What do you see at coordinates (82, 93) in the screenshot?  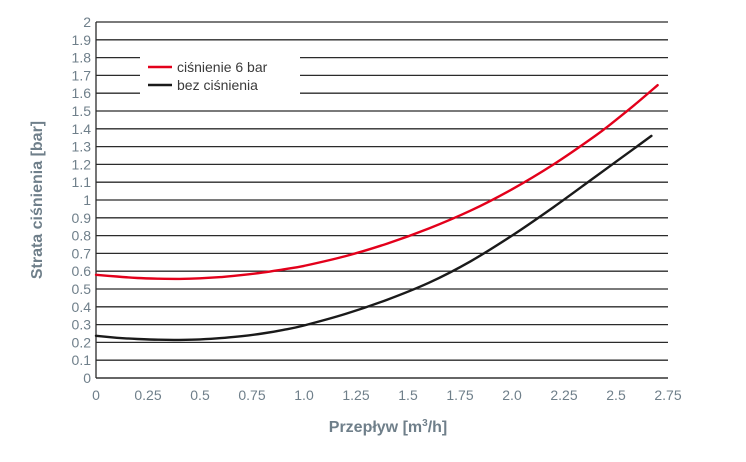 I see `y-tick-label: 1.6` at bounding box center [82, 93].